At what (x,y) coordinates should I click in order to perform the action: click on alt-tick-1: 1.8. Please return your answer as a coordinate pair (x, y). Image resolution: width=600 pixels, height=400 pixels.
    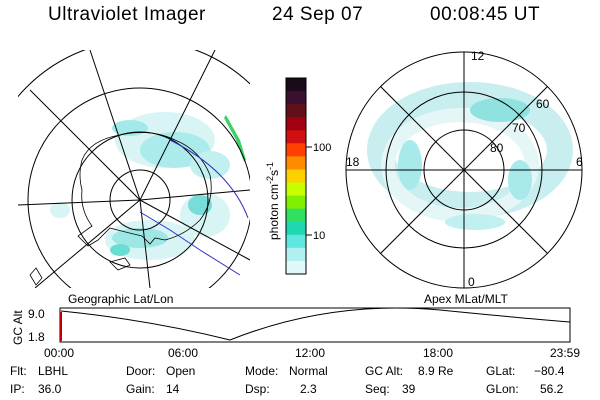
    Looking at the image, I should click on (36, 337).